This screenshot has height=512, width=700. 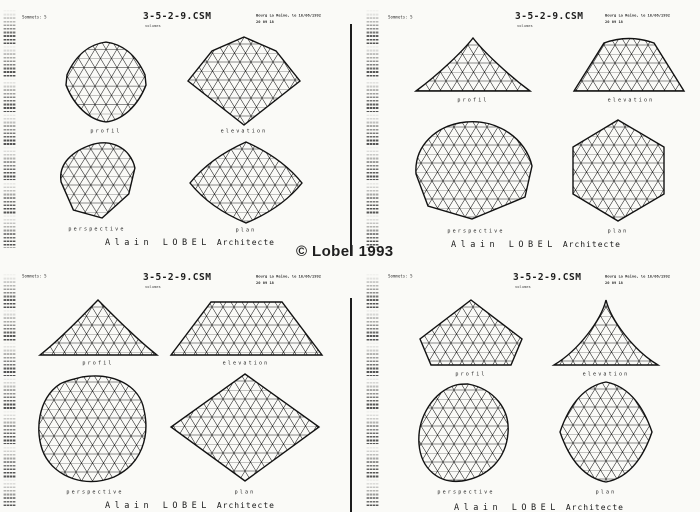 I want to click on wireframe-egg-perspective, so click(x=463, y=433).